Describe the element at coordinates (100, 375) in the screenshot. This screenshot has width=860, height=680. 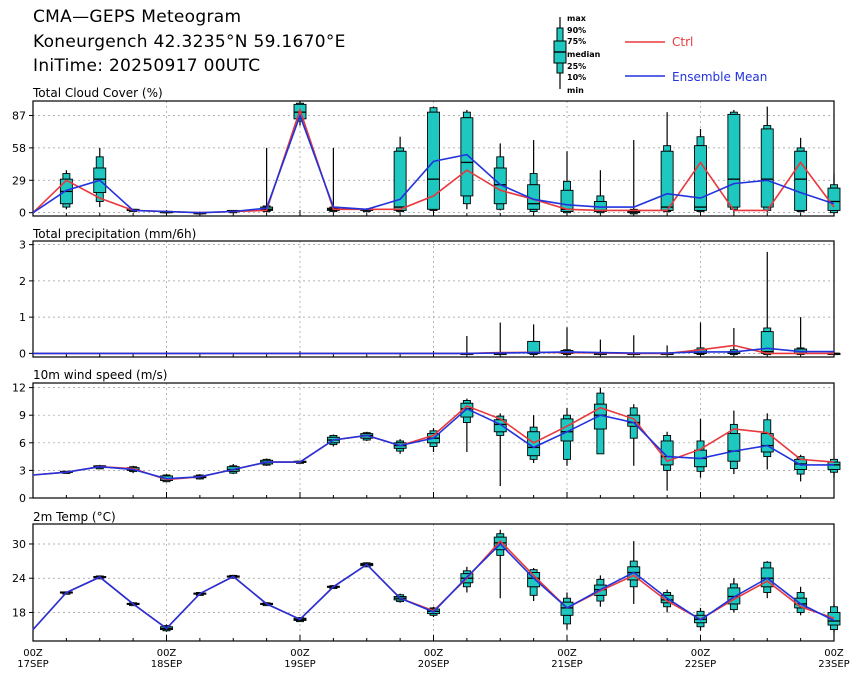
I see `panel-title: 10m wind speed (m/s)` at that location.